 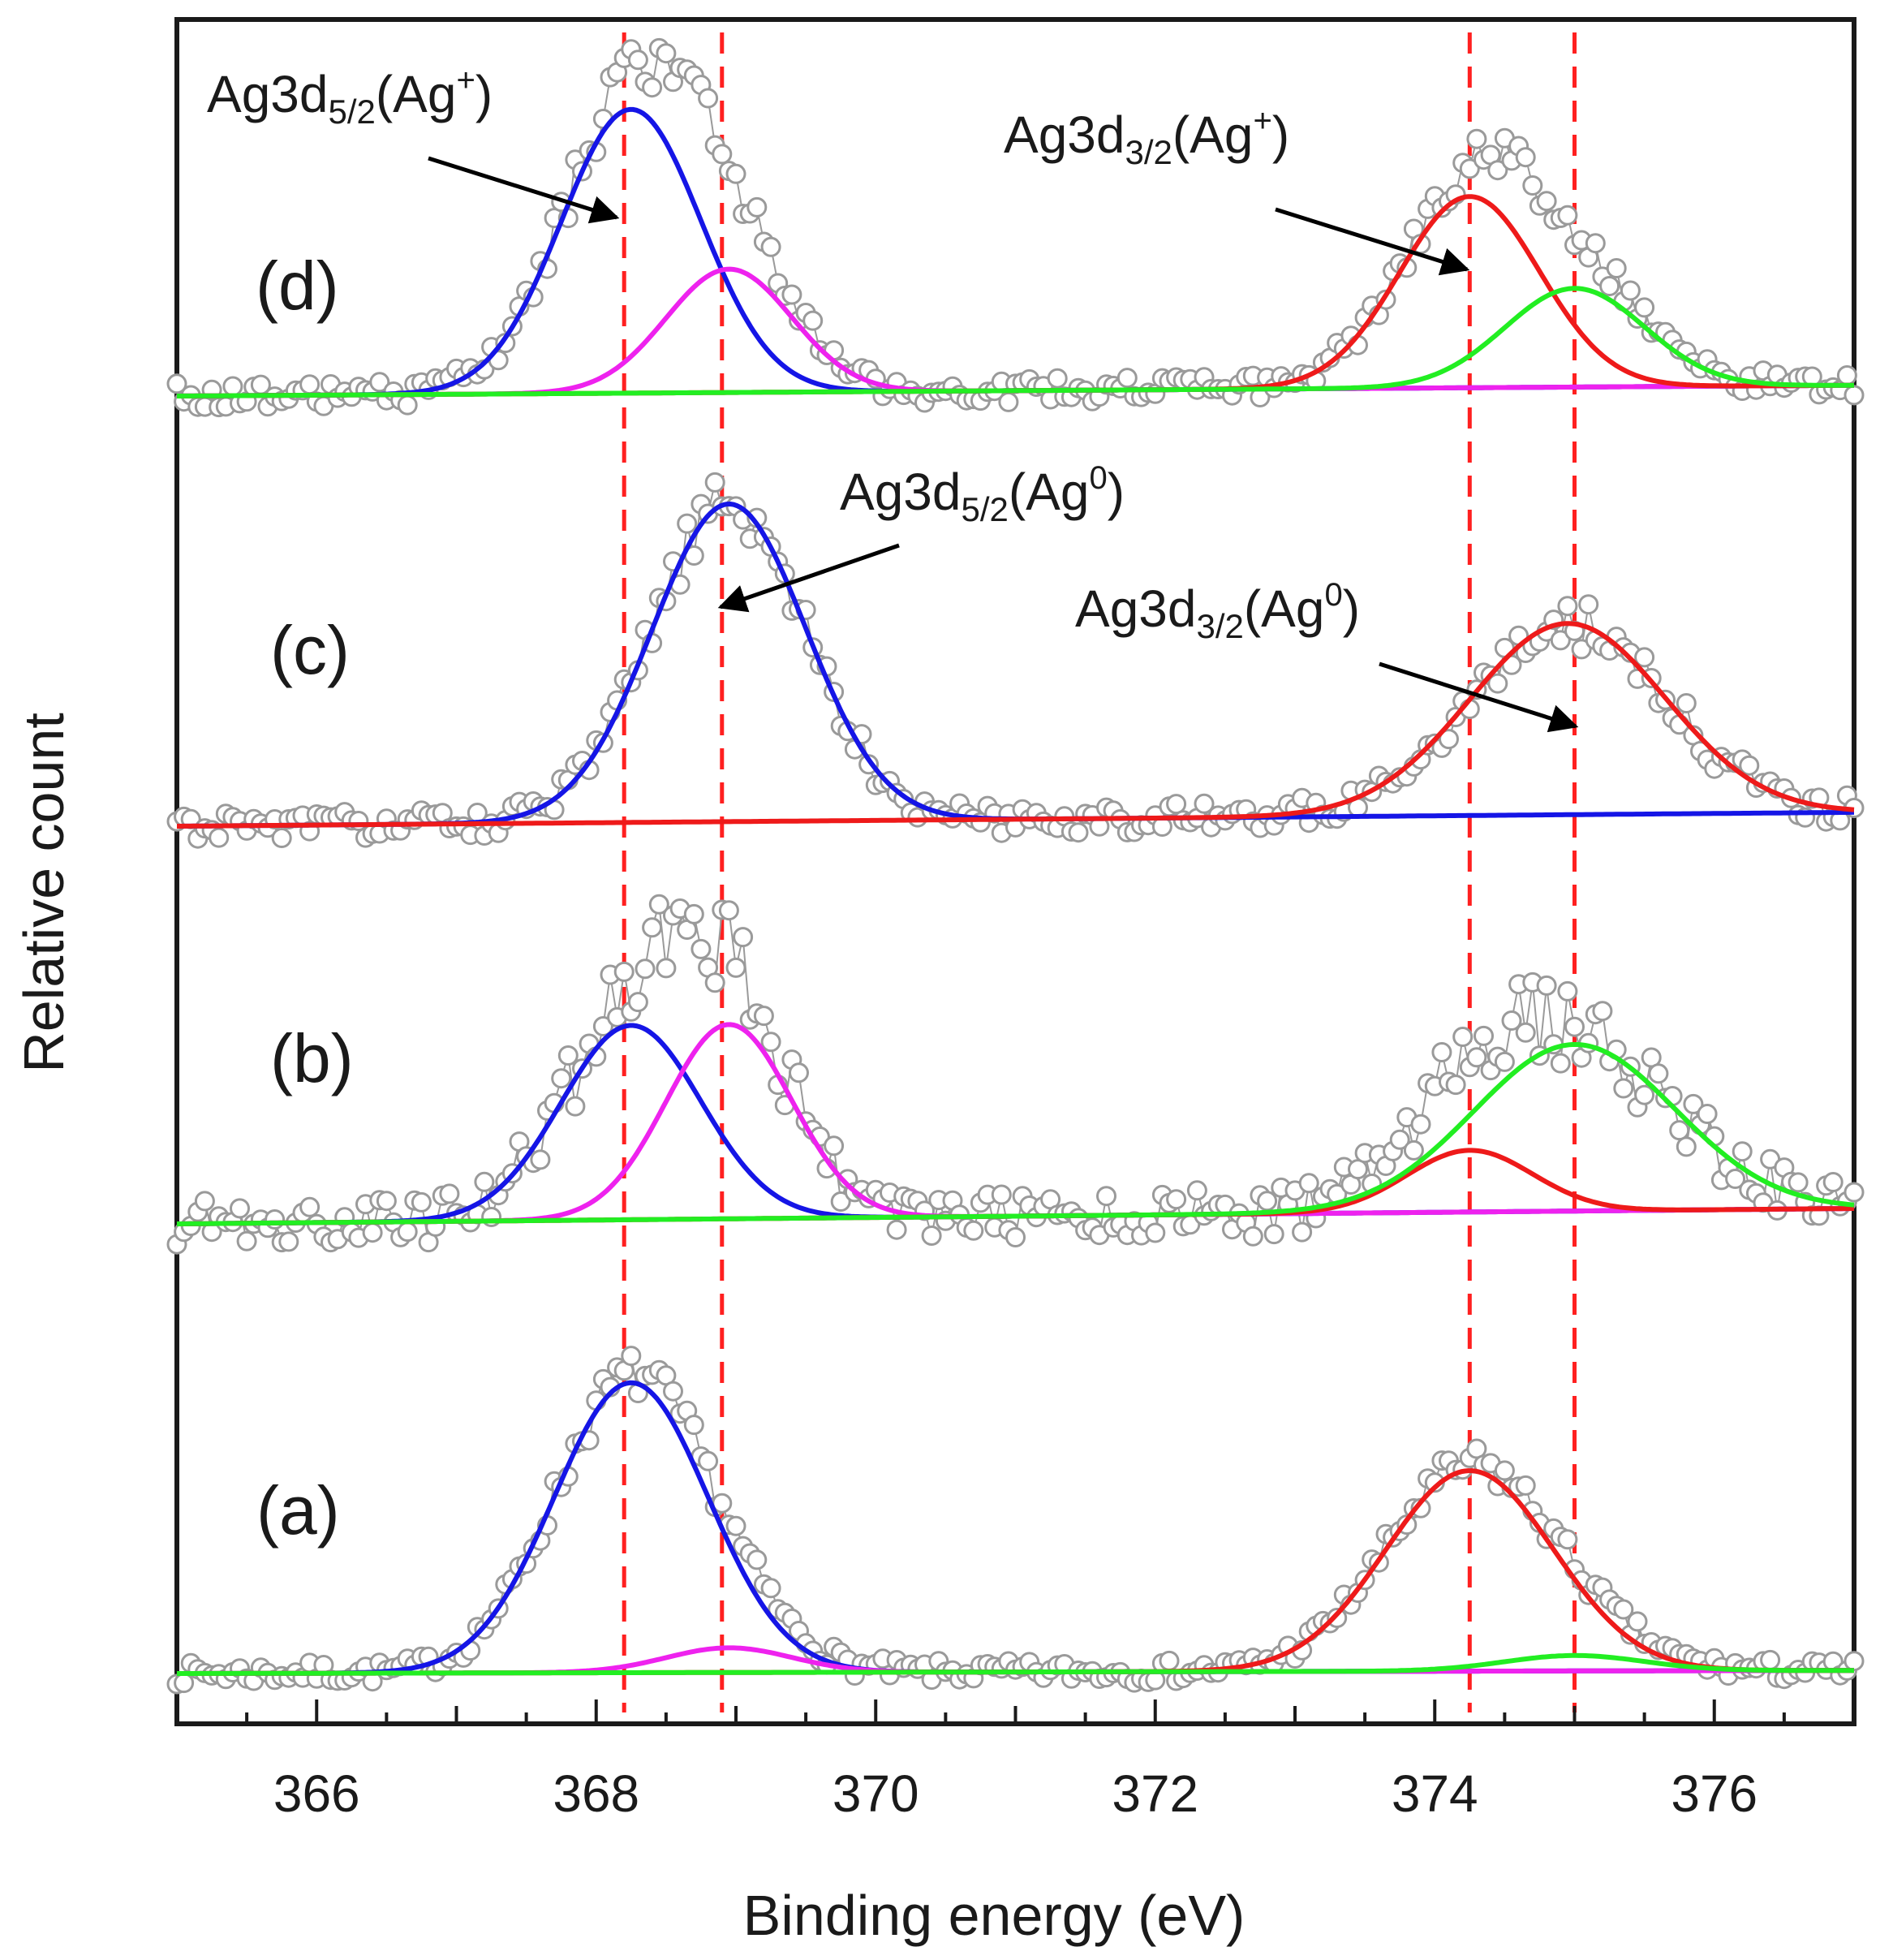 I want to click on fit-curve-0-red, so click(x=1016, y=1572).